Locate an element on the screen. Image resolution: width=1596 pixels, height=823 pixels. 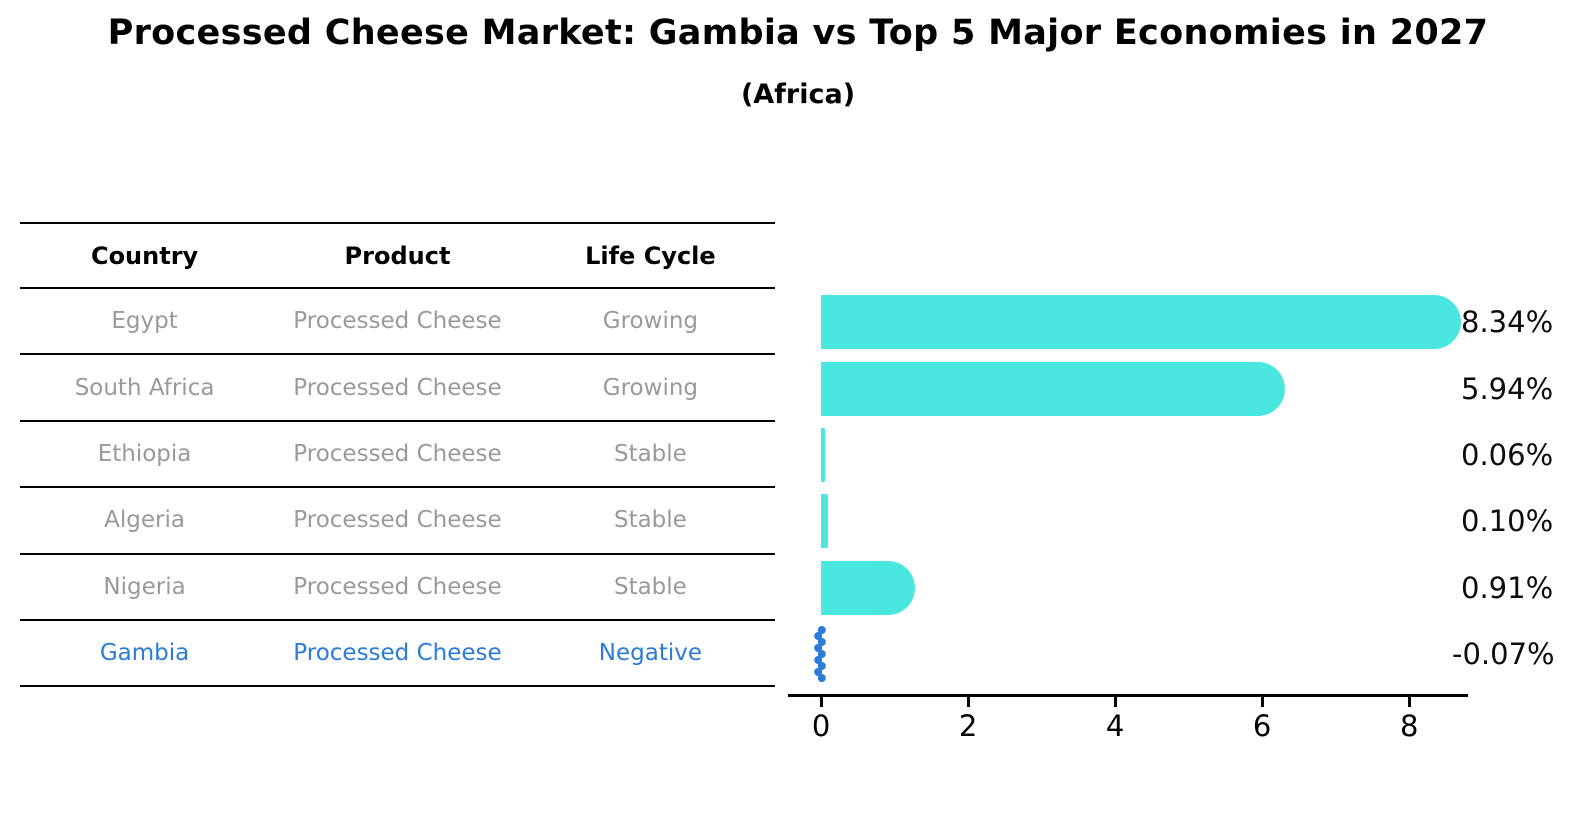
x-tick-label-4: 4 is located at coordinates (1115, 726).